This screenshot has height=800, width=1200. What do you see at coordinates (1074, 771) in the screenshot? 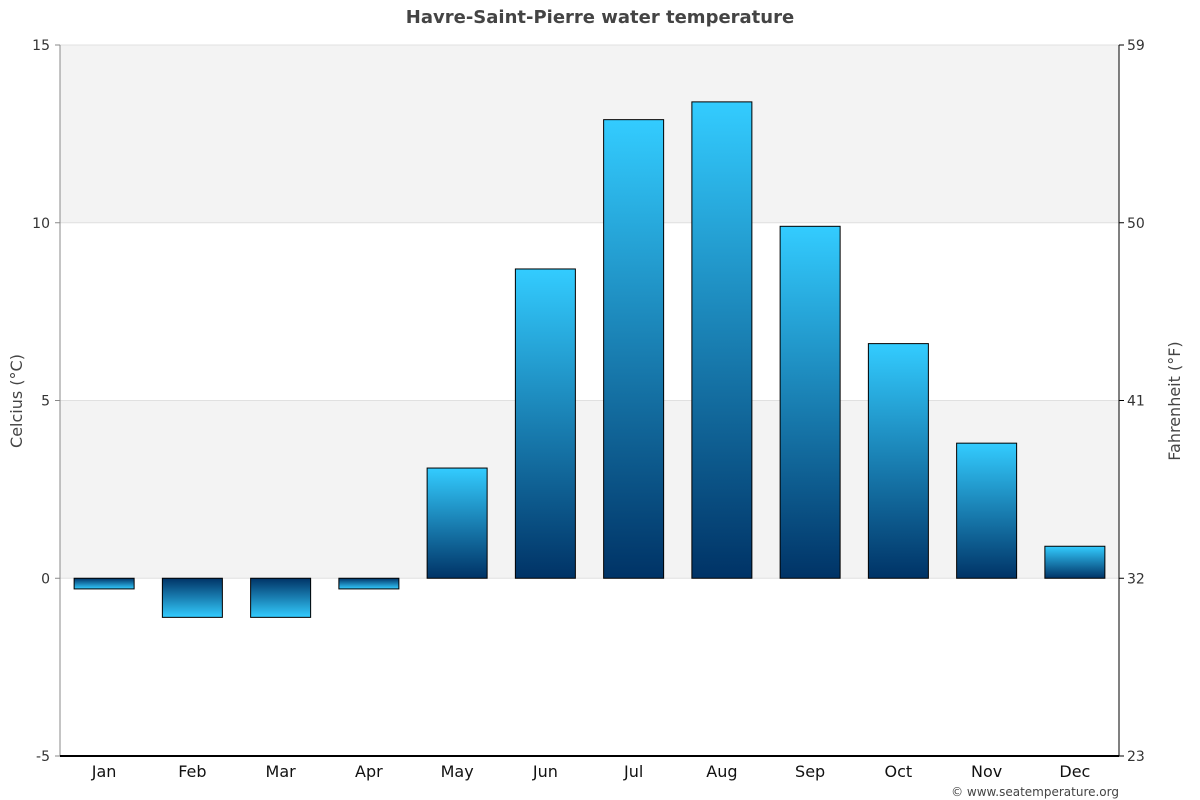
I see `x-tick-label-dec: Dec` at bounding box center [1074, 771].